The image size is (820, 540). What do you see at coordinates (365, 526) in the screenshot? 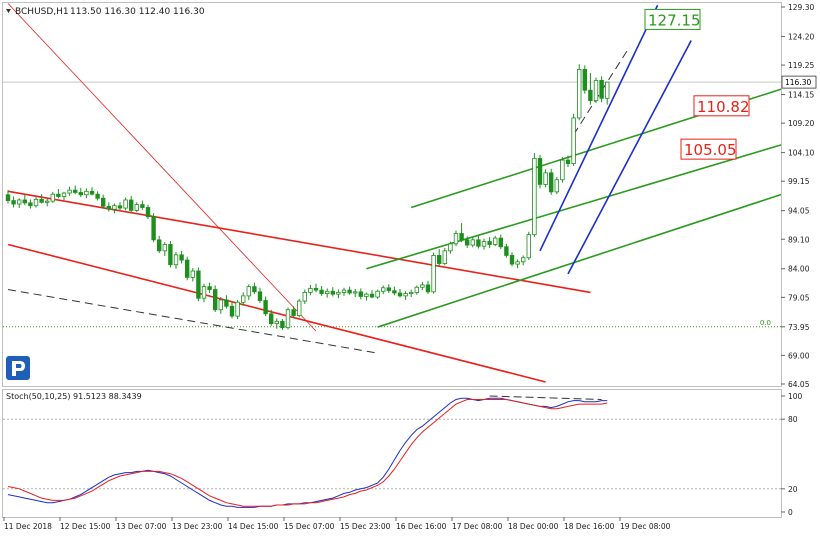
I see `x-tick-label-6: 15 Dec 23:00` at bounding box center [365, 526].